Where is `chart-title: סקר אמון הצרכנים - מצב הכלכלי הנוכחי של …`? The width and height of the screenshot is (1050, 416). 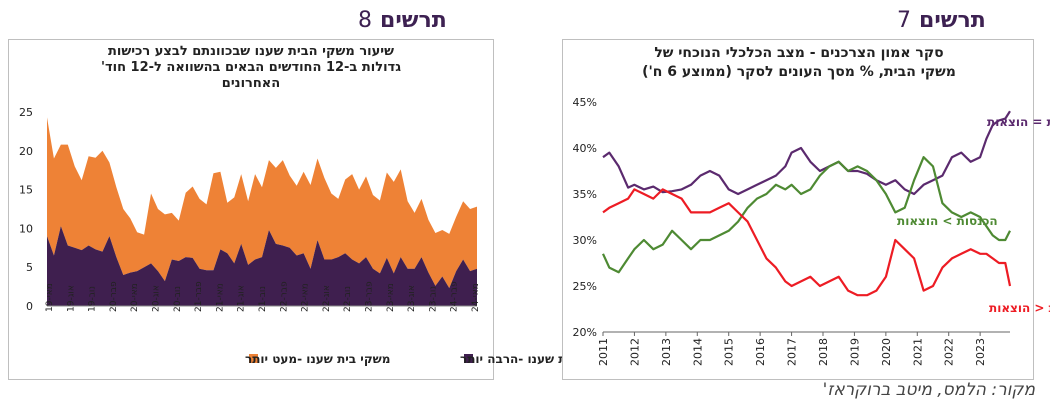
chart-title: סקר אמון הצרכנים - מצב הכלכלי הנוכחי של … is located at coordinates (799, 63).